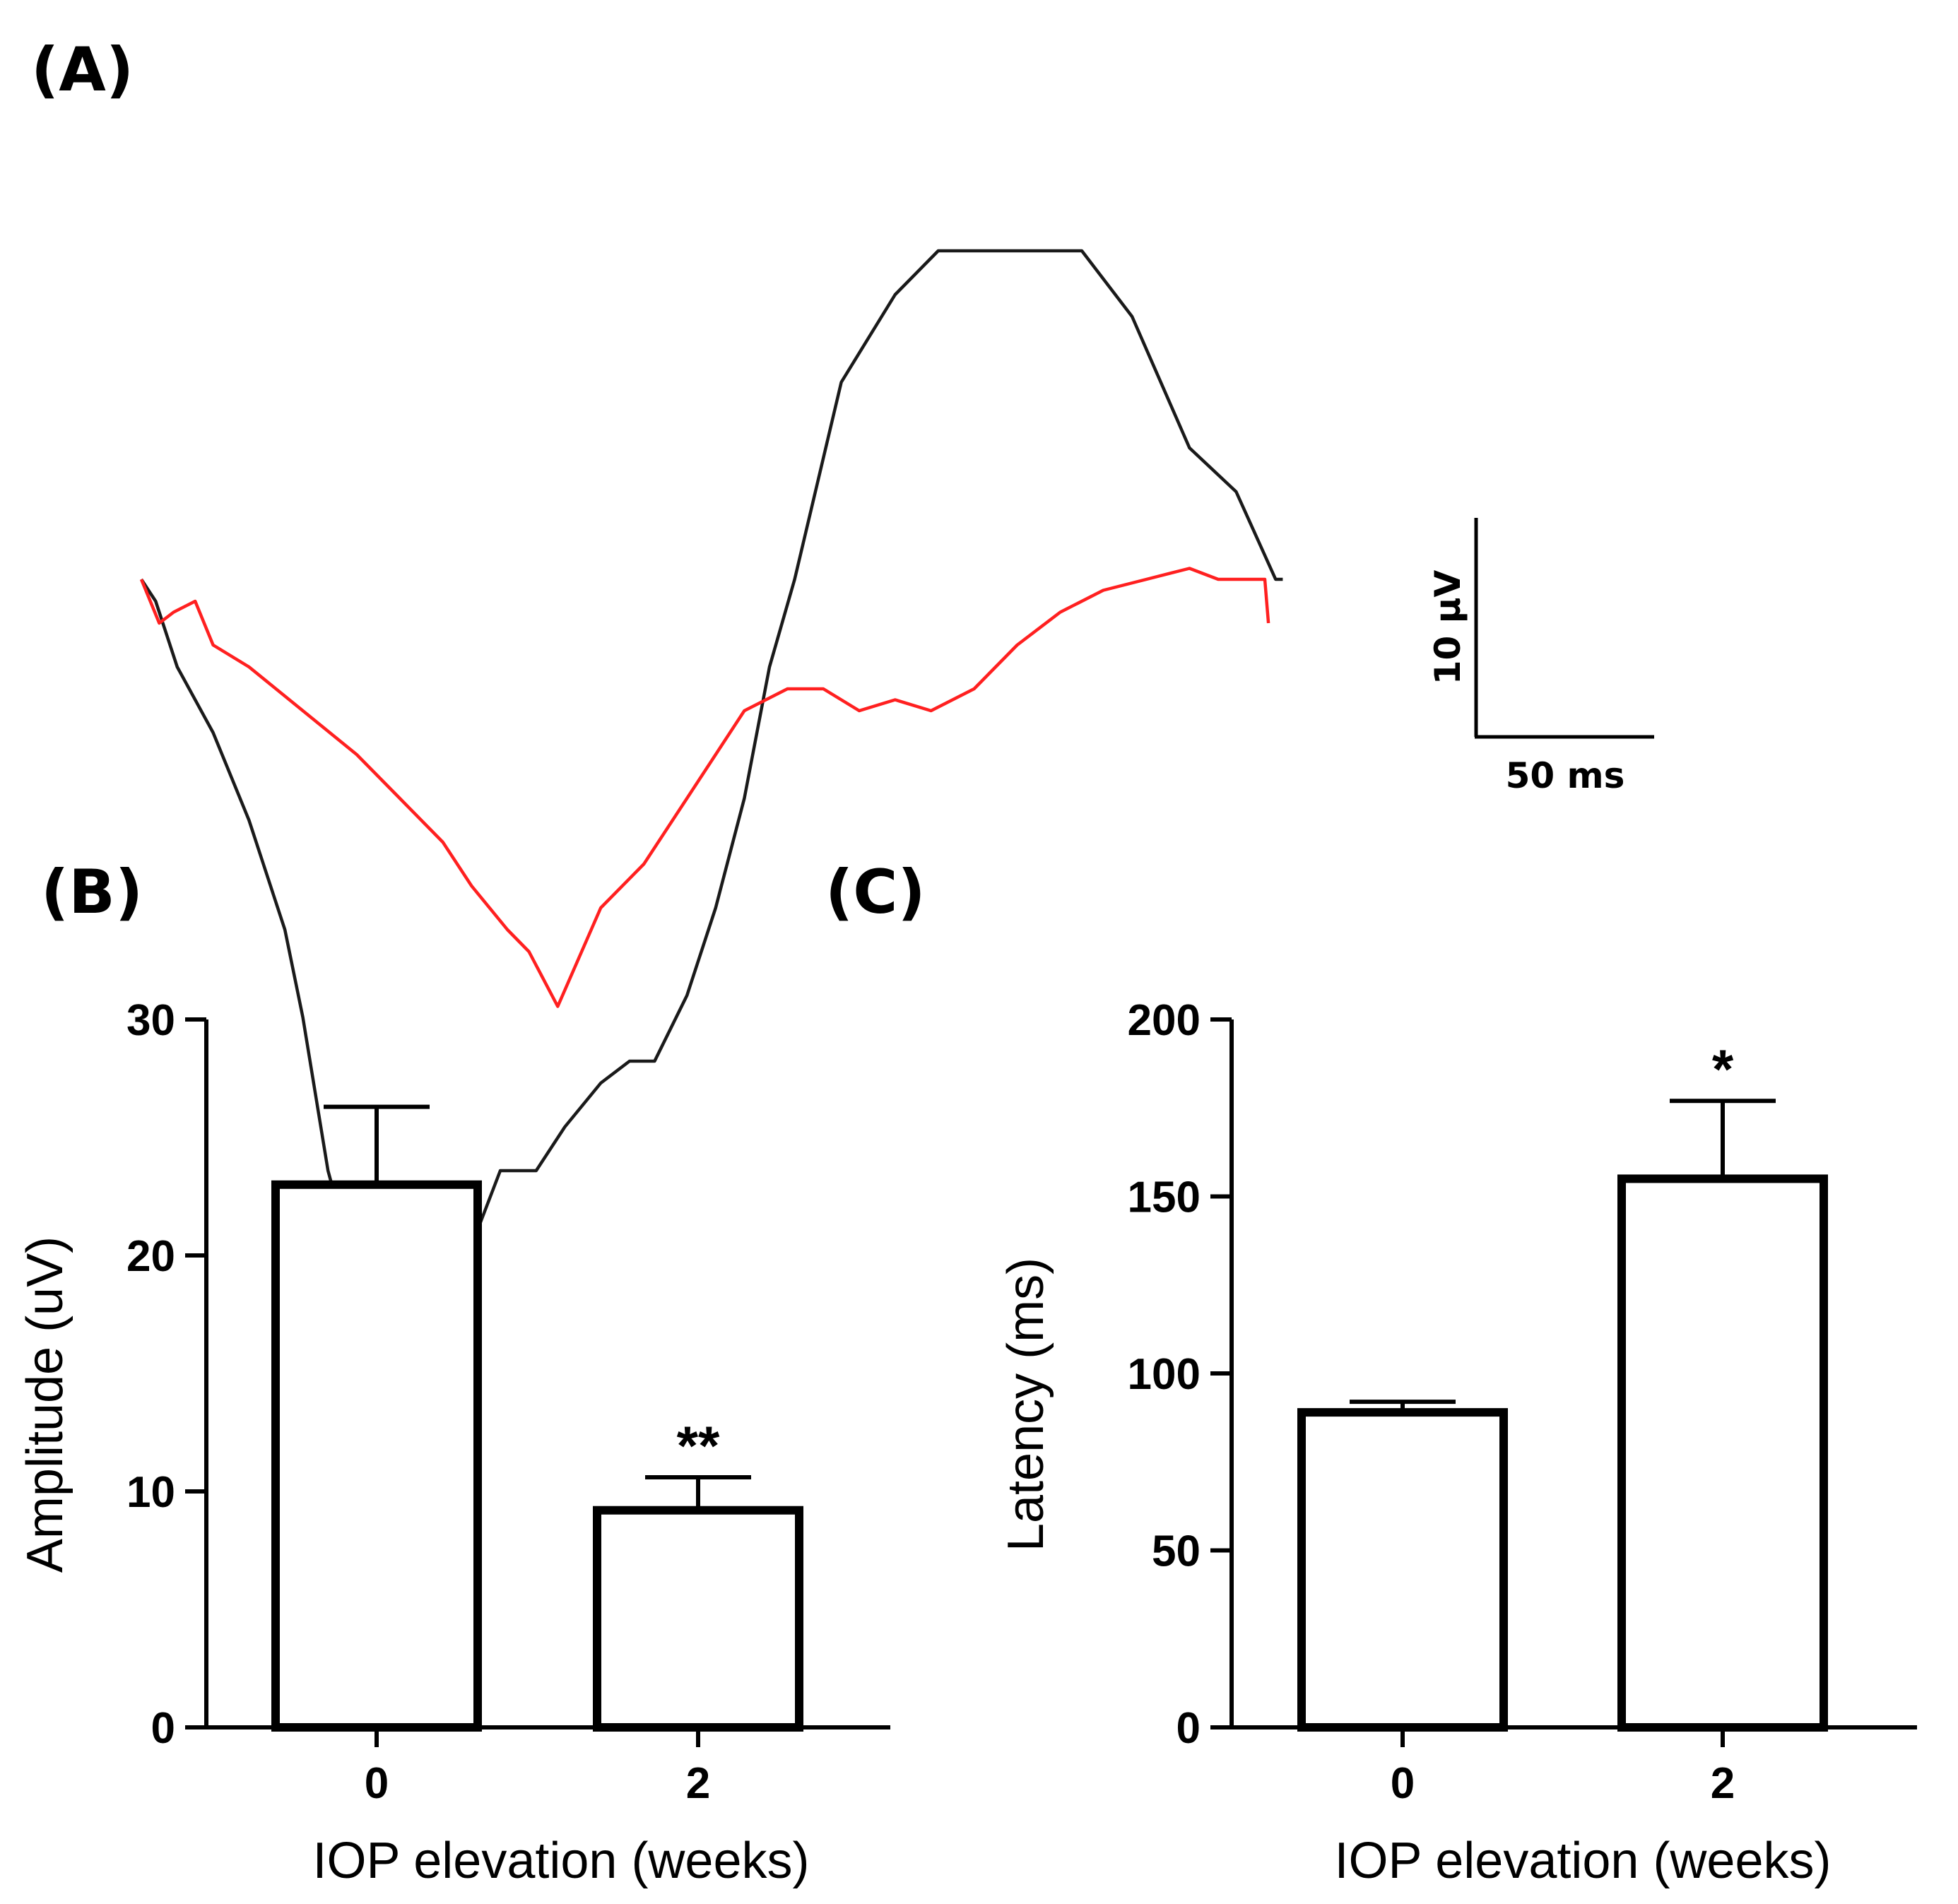 Image resolution: width=1958 pixels, height=1904 pixels. What do you see at coordinates (1026, 1404) in the screenshot?
I see `latency-y-axis-title: Latency (ms)` at bounding box center [1026, 1404].